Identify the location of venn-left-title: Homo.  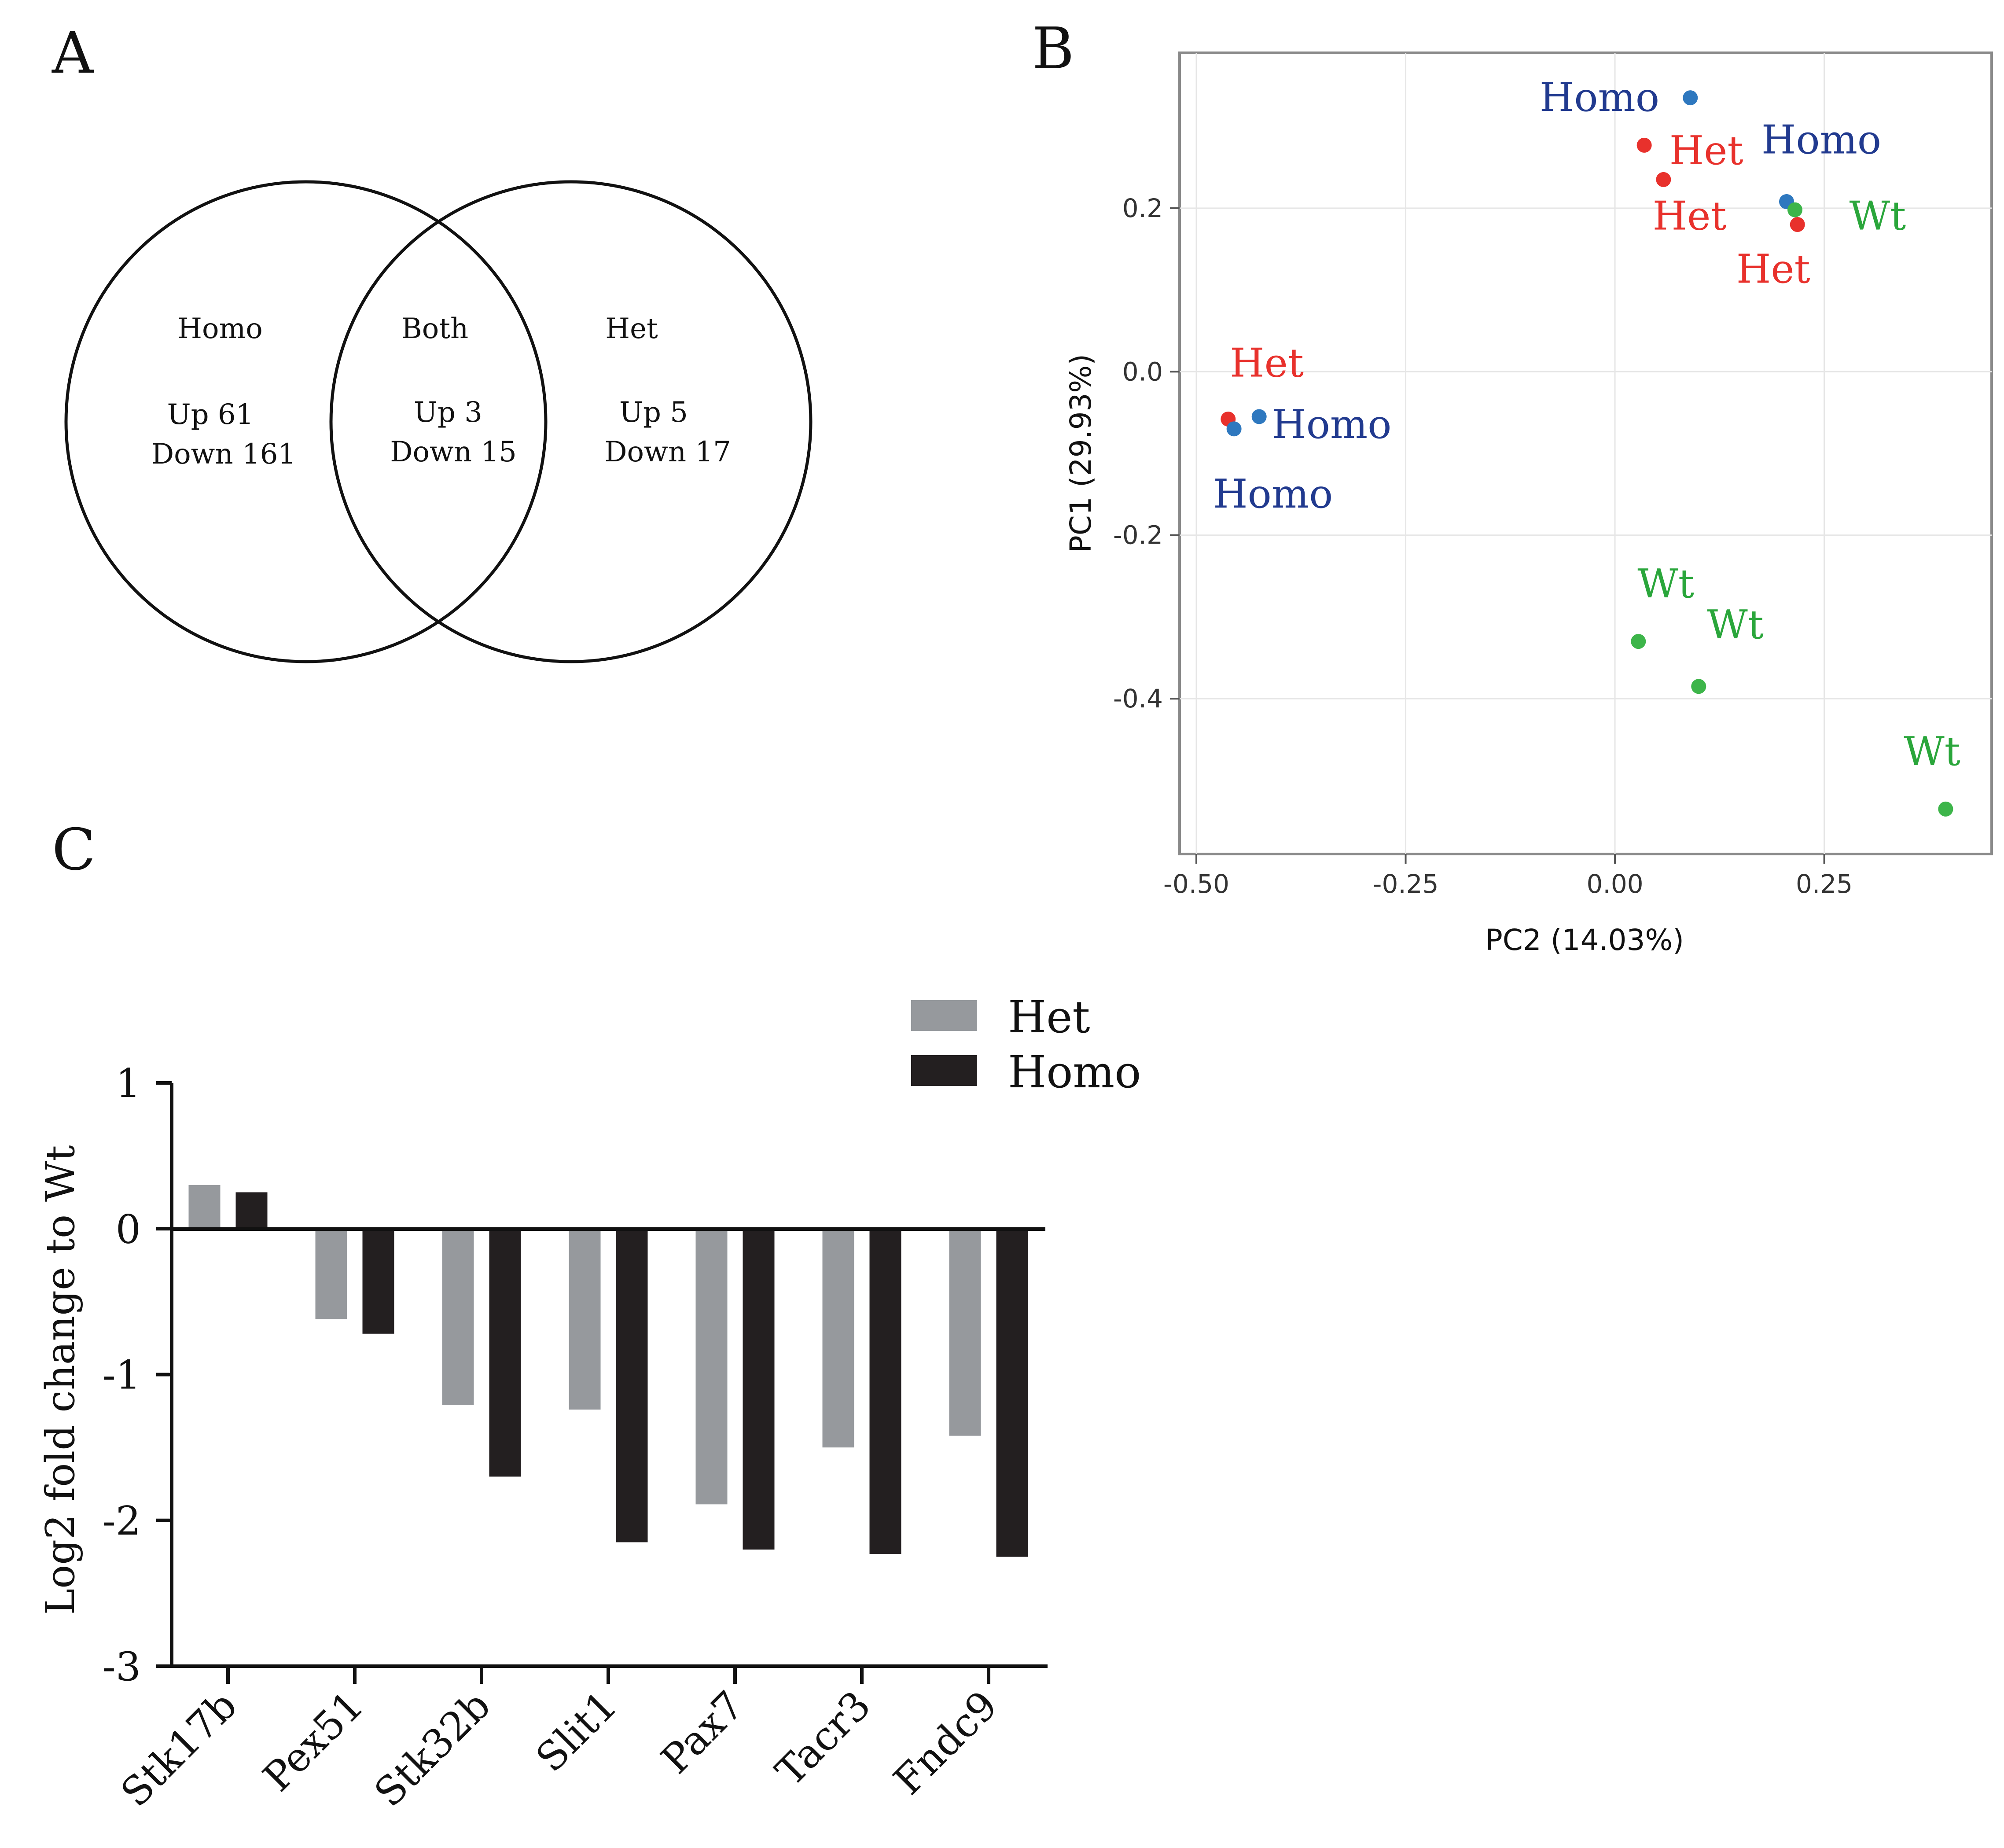
(220, 329).